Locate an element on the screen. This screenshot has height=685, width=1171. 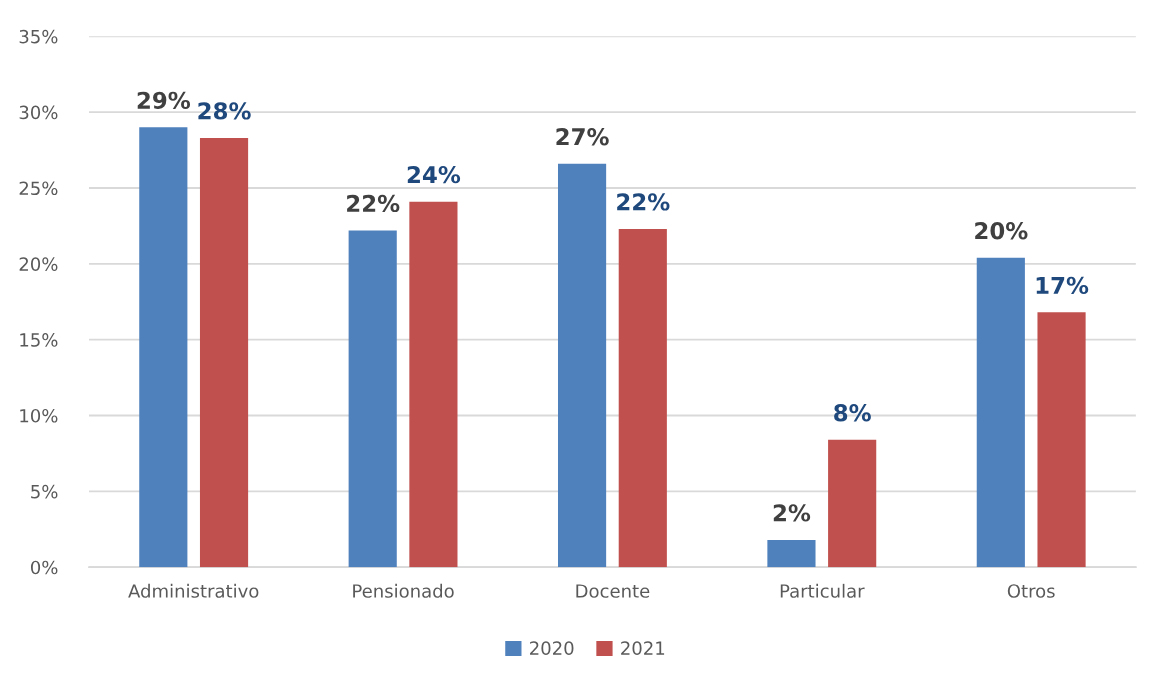
x-tick-label: Pensionado is located at coordinates (403, 590).